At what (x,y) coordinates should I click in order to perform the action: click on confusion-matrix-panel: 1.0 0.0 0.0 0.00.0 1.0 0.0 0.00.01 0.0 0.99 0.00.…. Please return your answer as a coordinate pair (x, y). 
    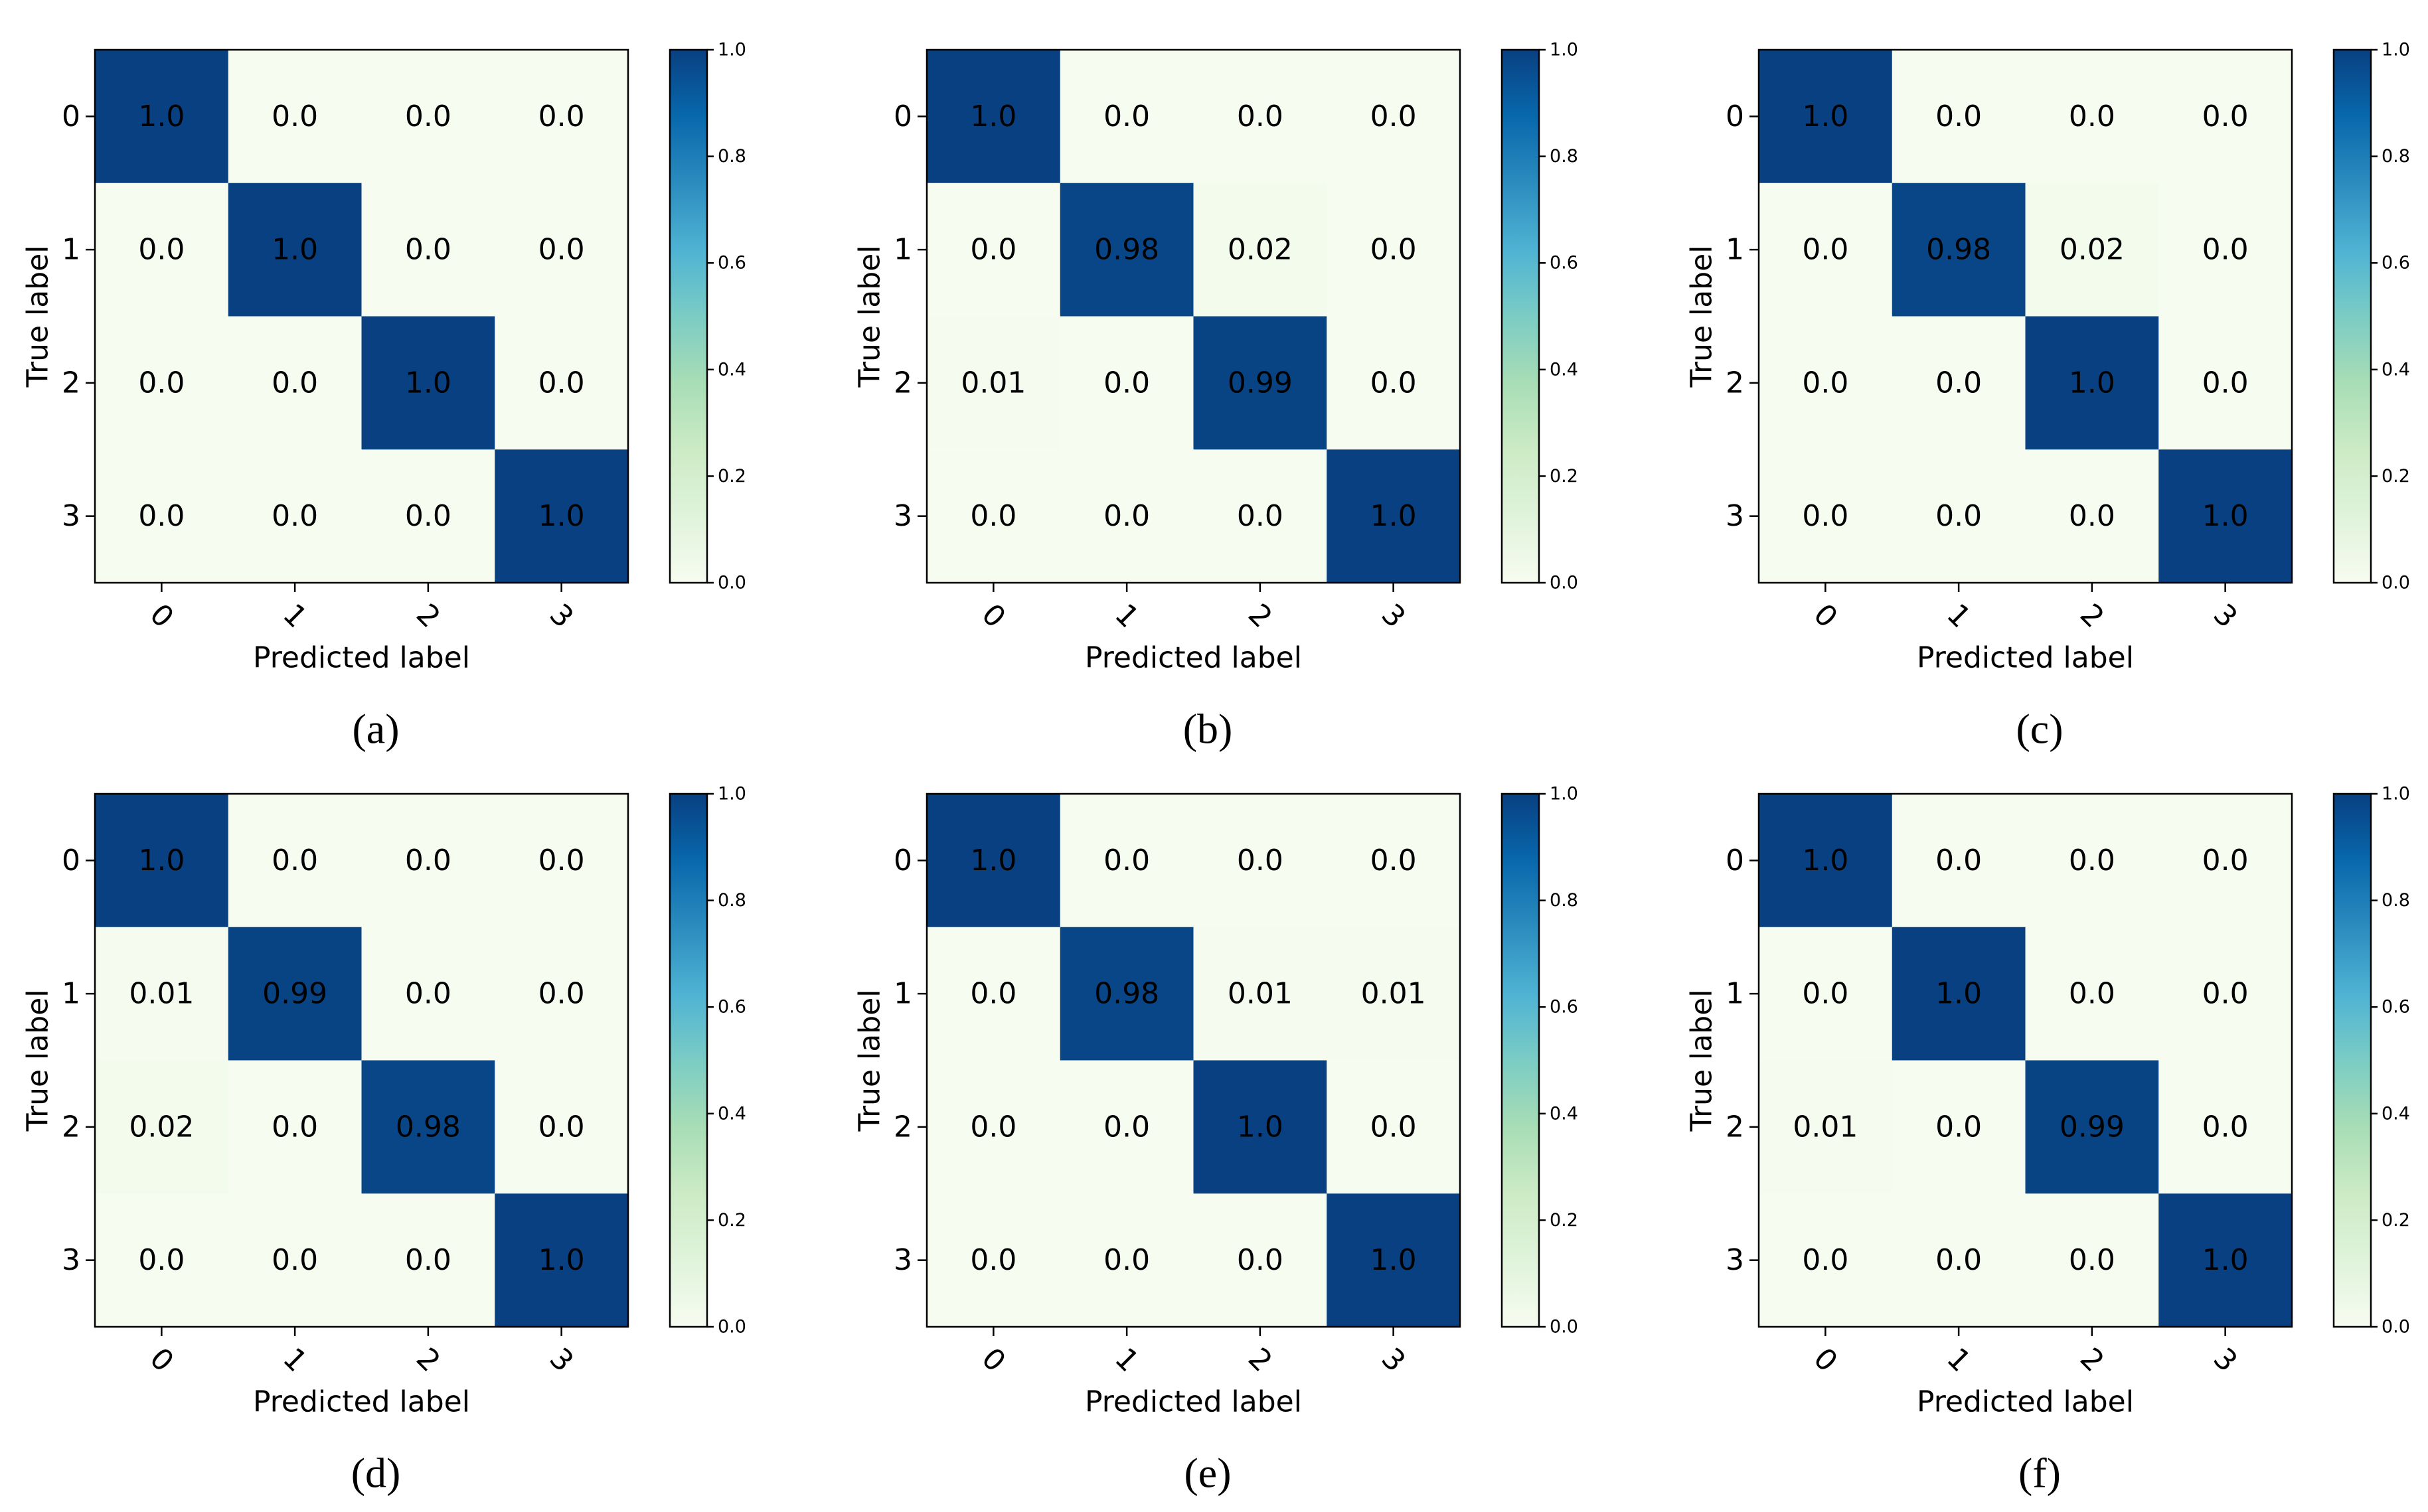
    Looking at the image, I should click on (2047, 1140).